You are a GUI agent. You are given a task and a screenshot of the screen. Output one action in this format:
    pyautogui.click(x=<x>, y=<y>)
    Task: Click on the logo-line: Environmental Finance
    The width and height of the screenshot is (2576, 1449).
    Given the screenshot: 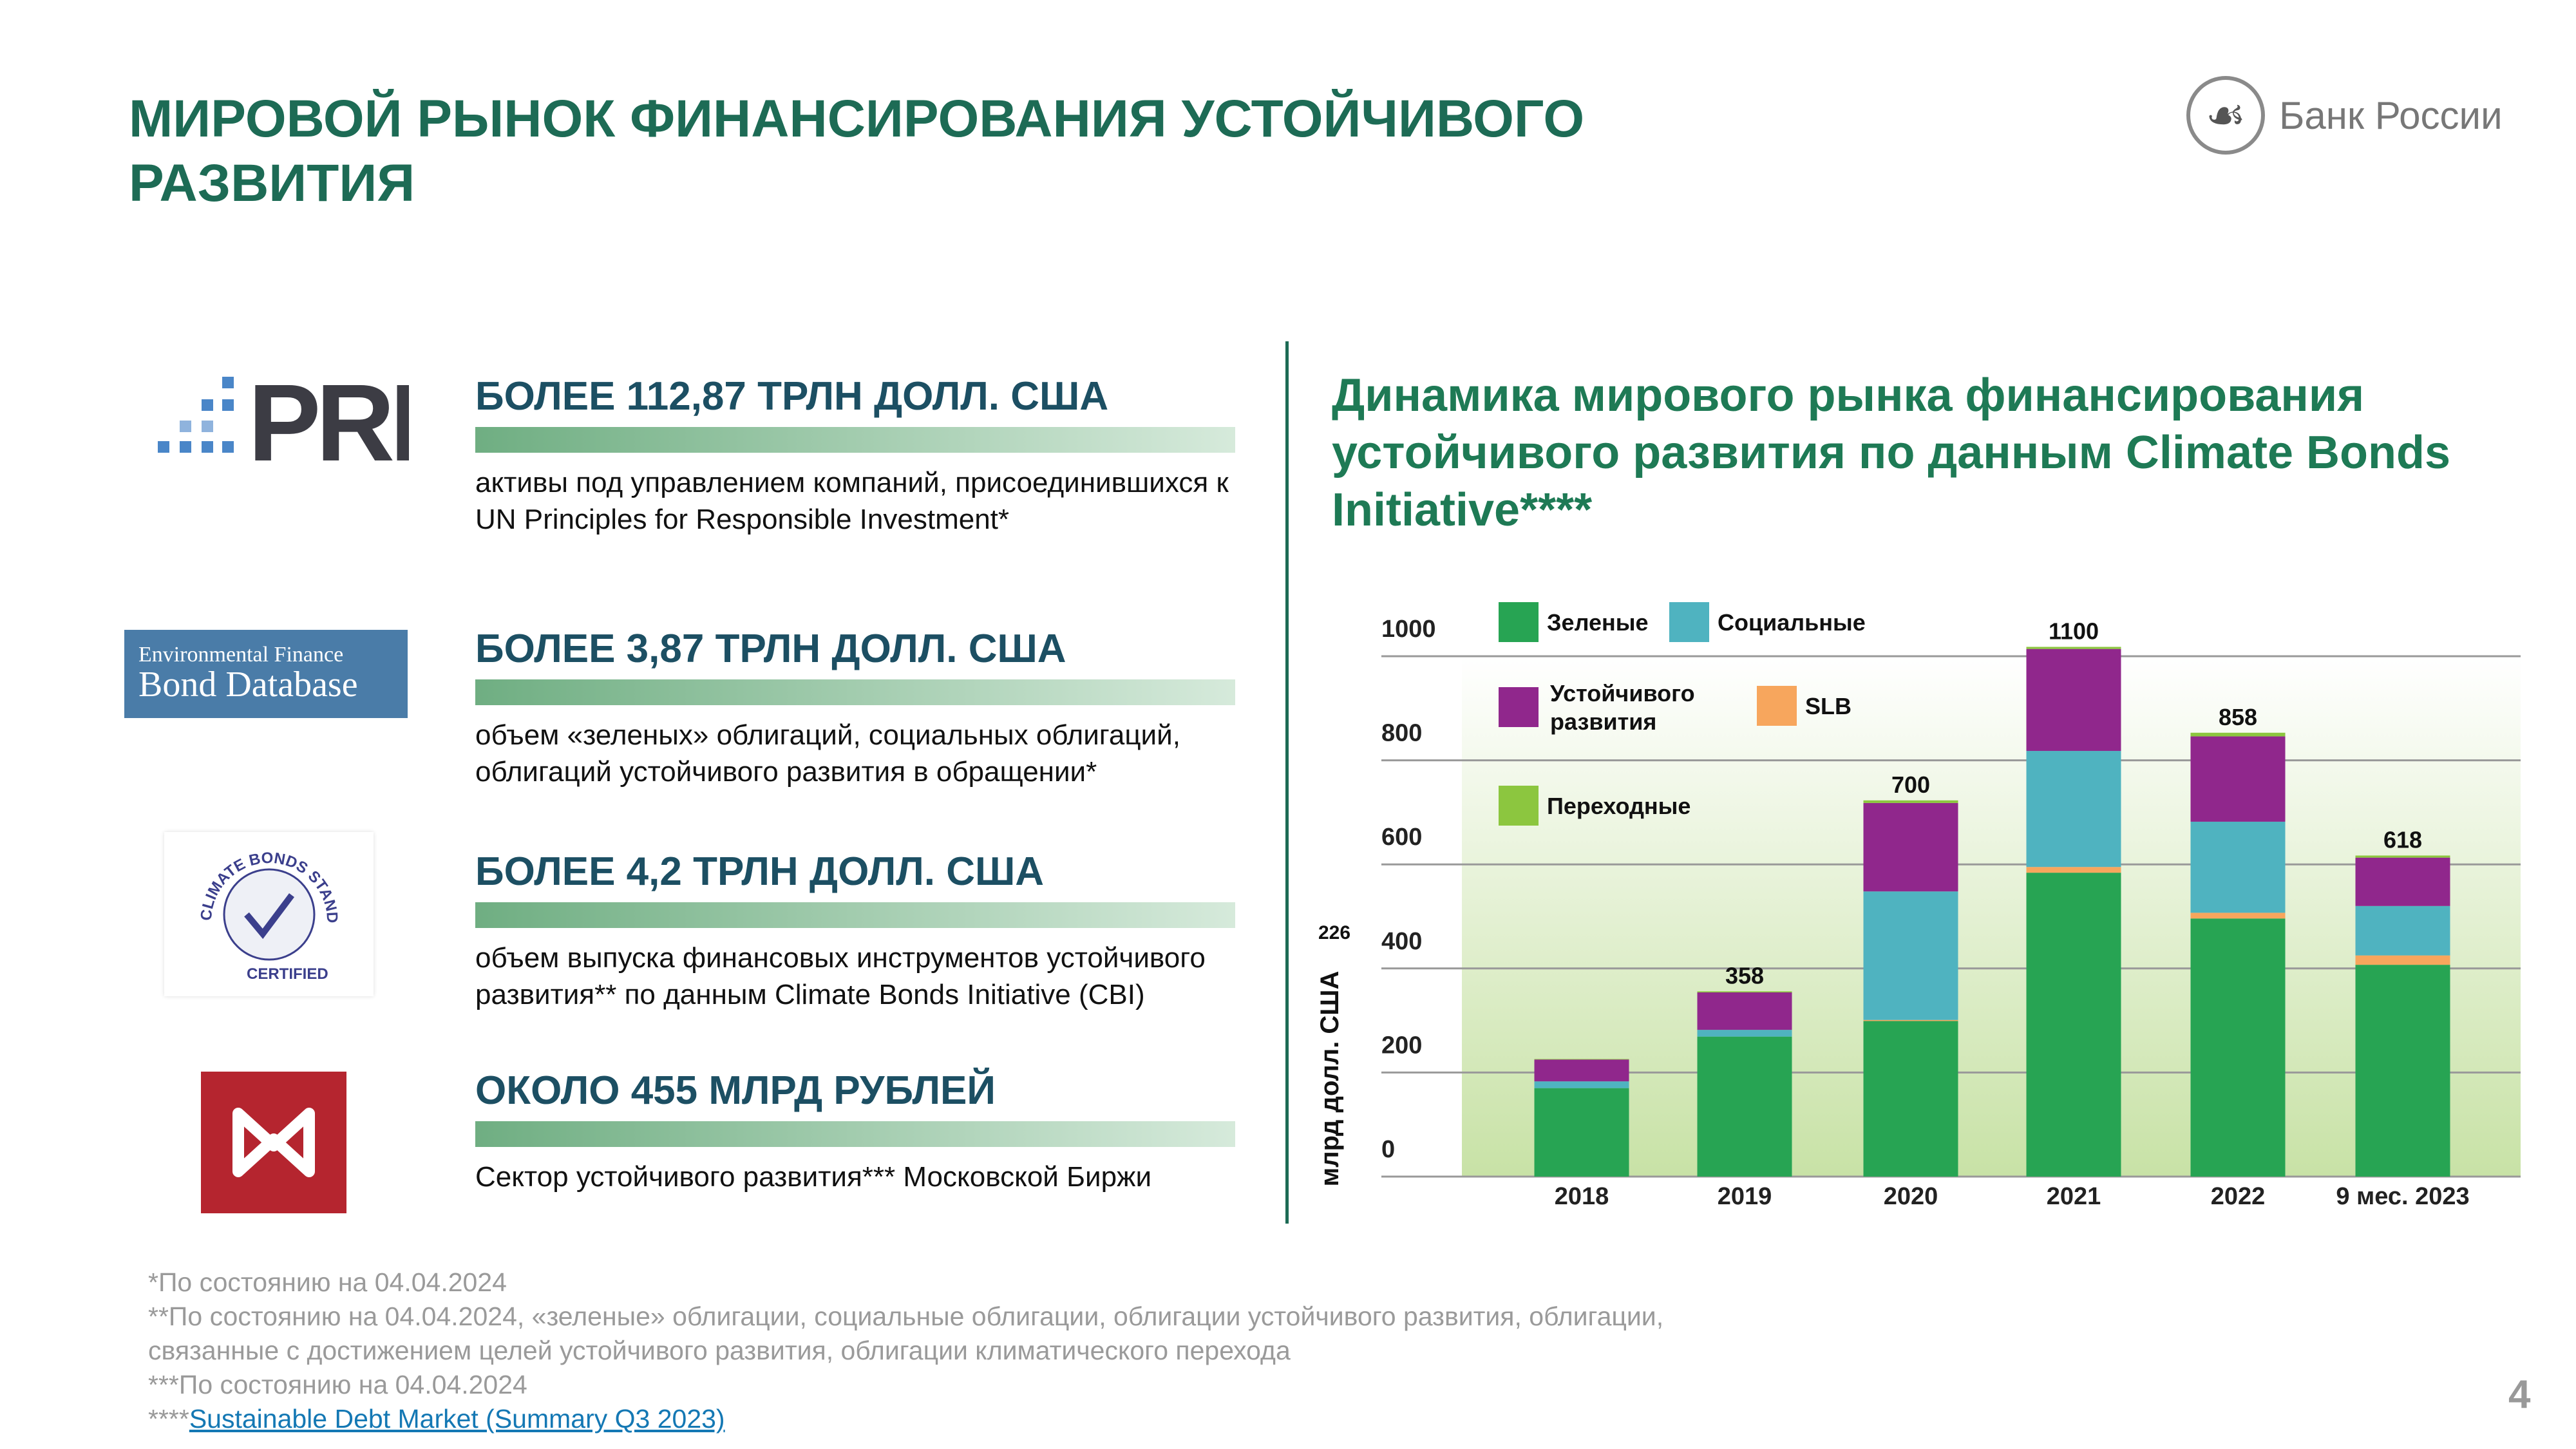 What is the action you would take?
    pyautogui.click(x=241, y=655)
    